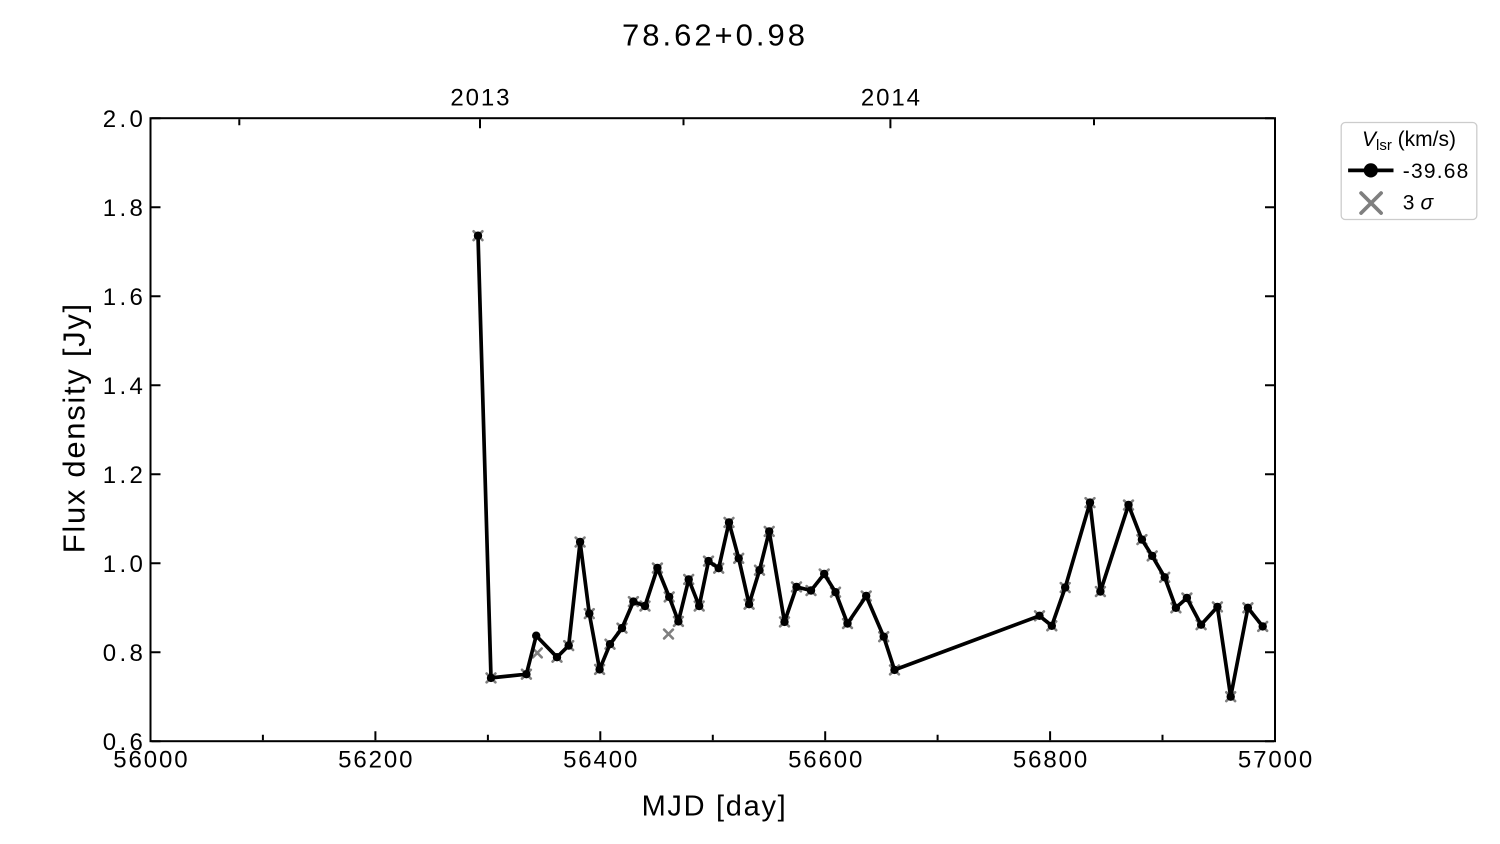  What do you see at coordinates (125, 297) in the screenshot?
I see `svg-text: 1.6` at bounding box center [125, 297].